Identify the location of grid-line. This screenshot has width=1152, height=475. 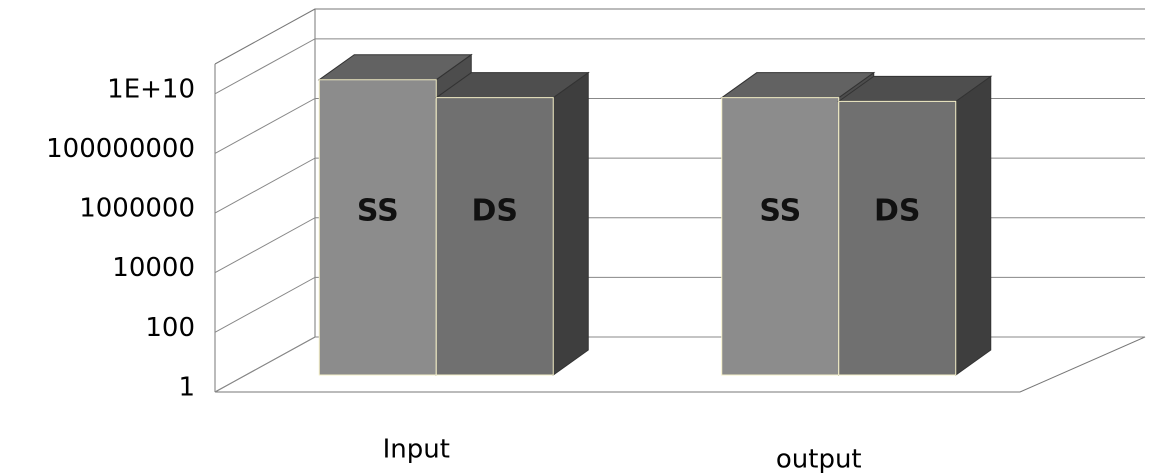
(679, 66).